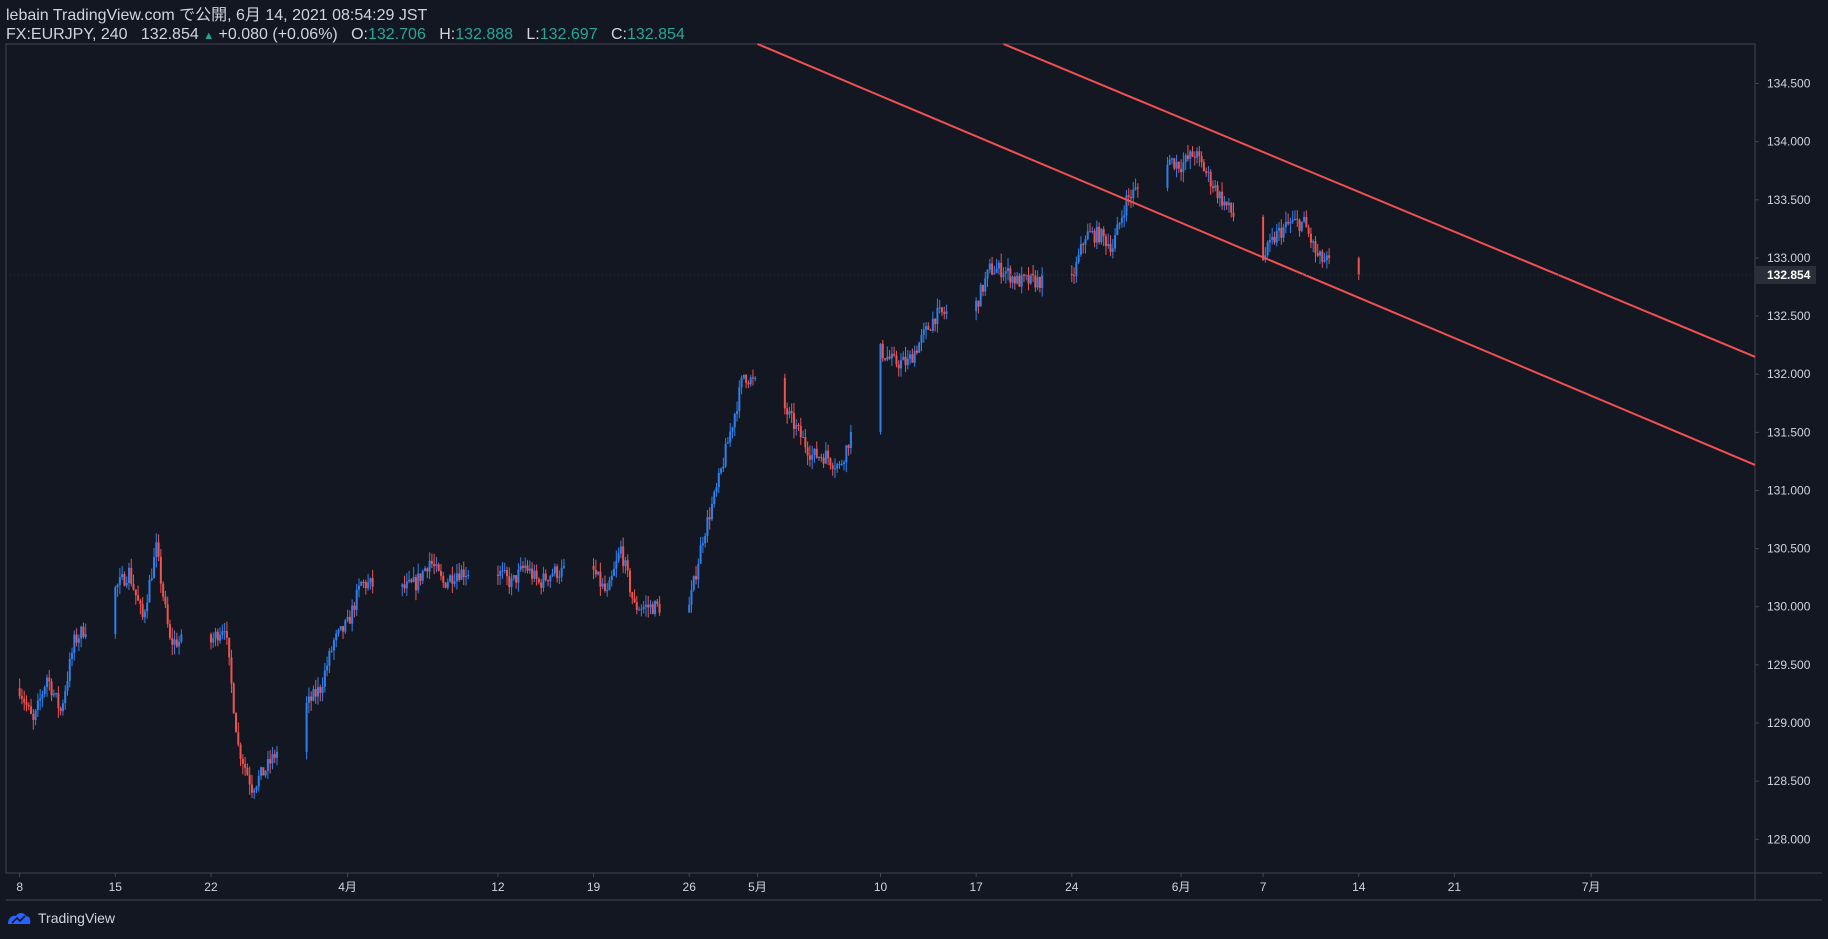 The width and height of the screenshot is (1828, 939). What do you see at coordinates (1789, 374) in the screenshot?
I see `y-tick-label: 132.000` at bounding box center [1789, 374].